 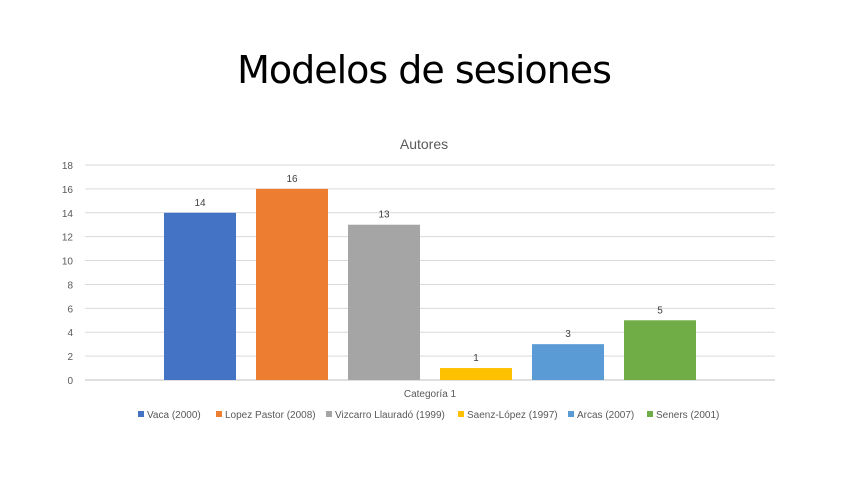 I want to click on x-tick-label: Categoría 1, so click(x=430, y=394).